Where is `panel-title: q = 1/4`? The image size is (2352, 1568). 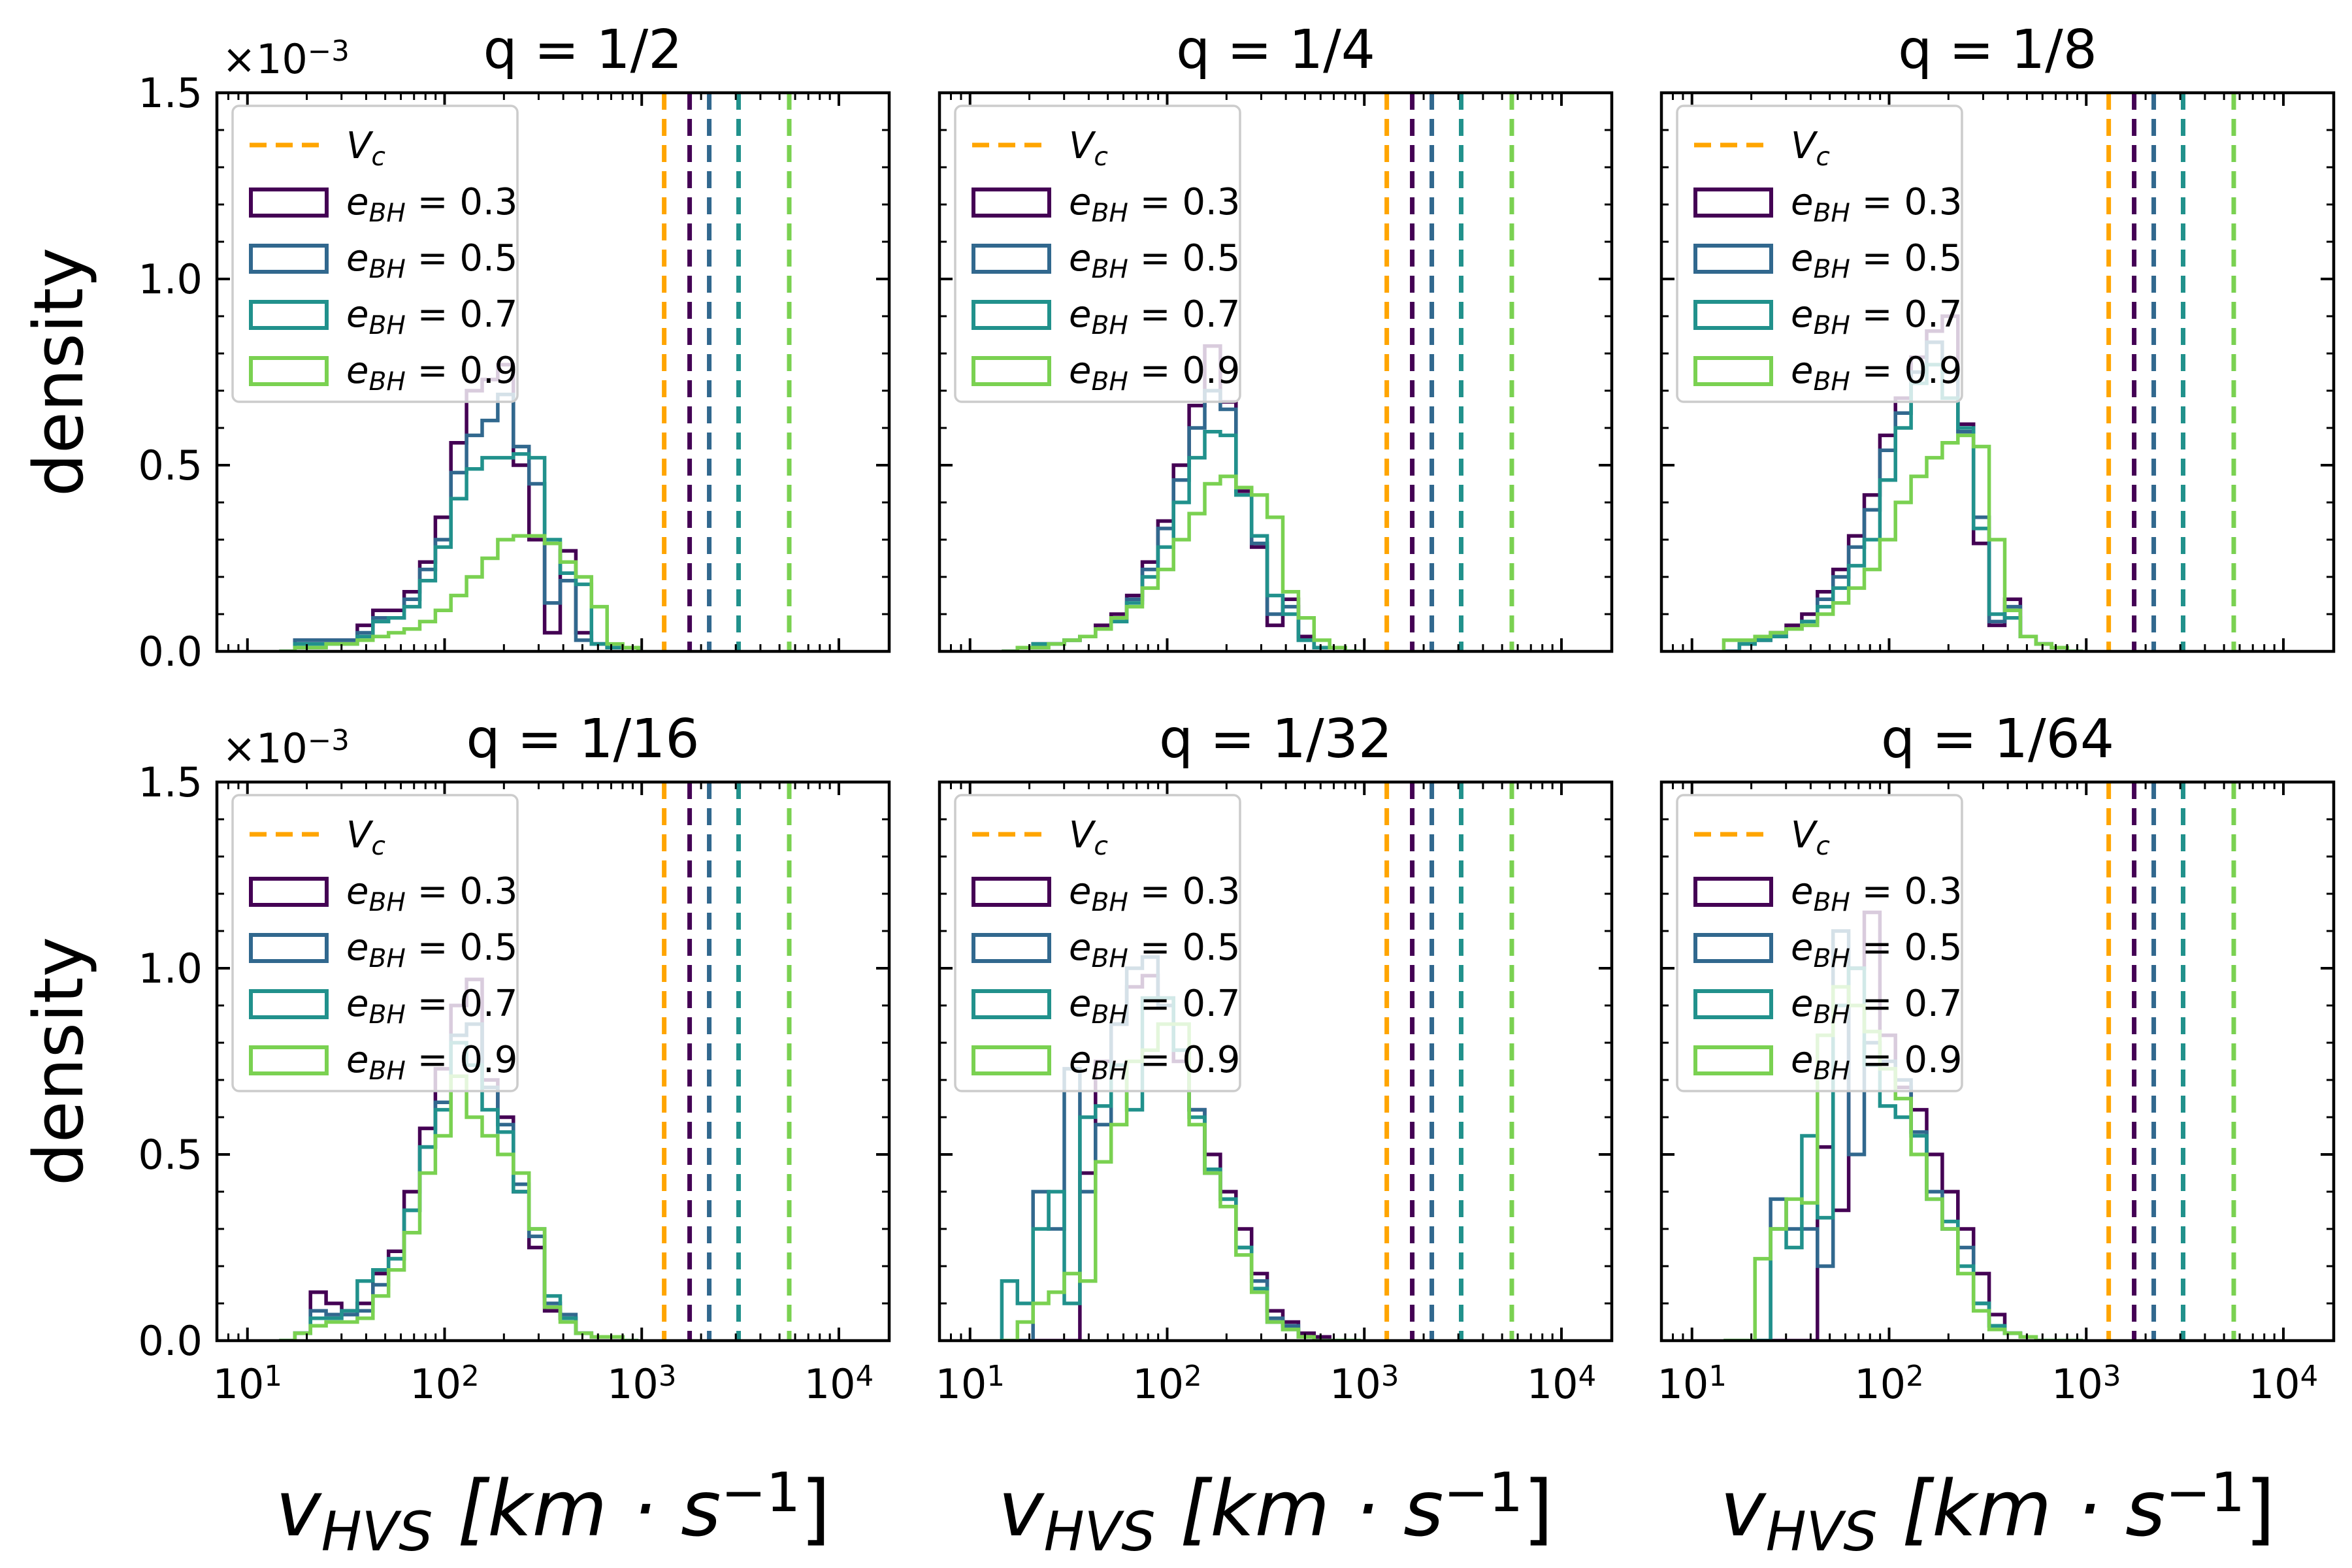
panel-title: q = 1/4 is located at coordinates (1275, 50).